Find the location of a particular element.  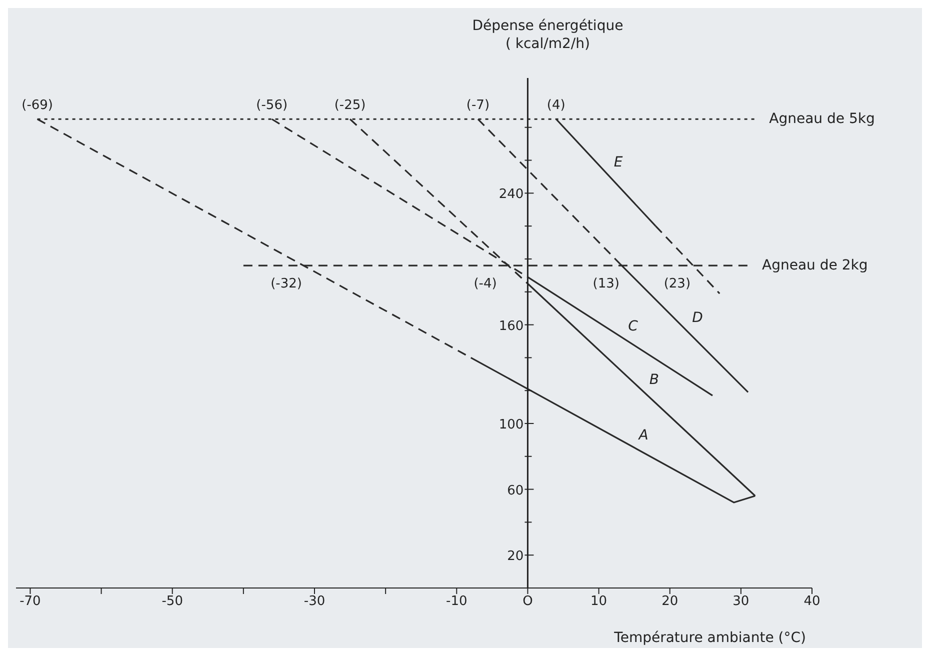

annotation: (-56) is located at coordinates (272, 106).